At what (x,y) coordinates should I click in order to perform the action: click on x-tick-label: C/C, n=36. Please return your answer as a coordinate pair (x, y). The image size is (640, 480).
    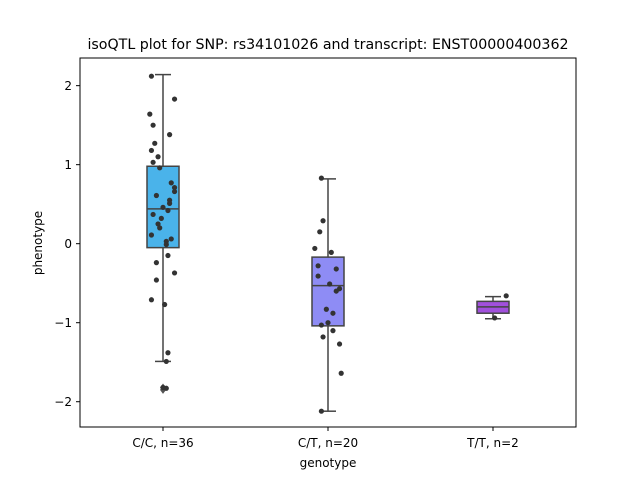
    Looking at the image, I should click on (162, 443).